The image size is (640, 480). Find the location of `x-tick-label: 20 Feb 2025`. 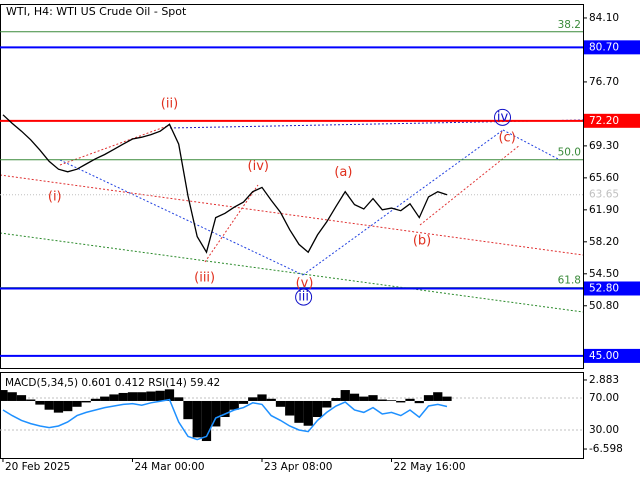

x-tick-label: 20 Feb 2025 is located at coordinates (37, 467).